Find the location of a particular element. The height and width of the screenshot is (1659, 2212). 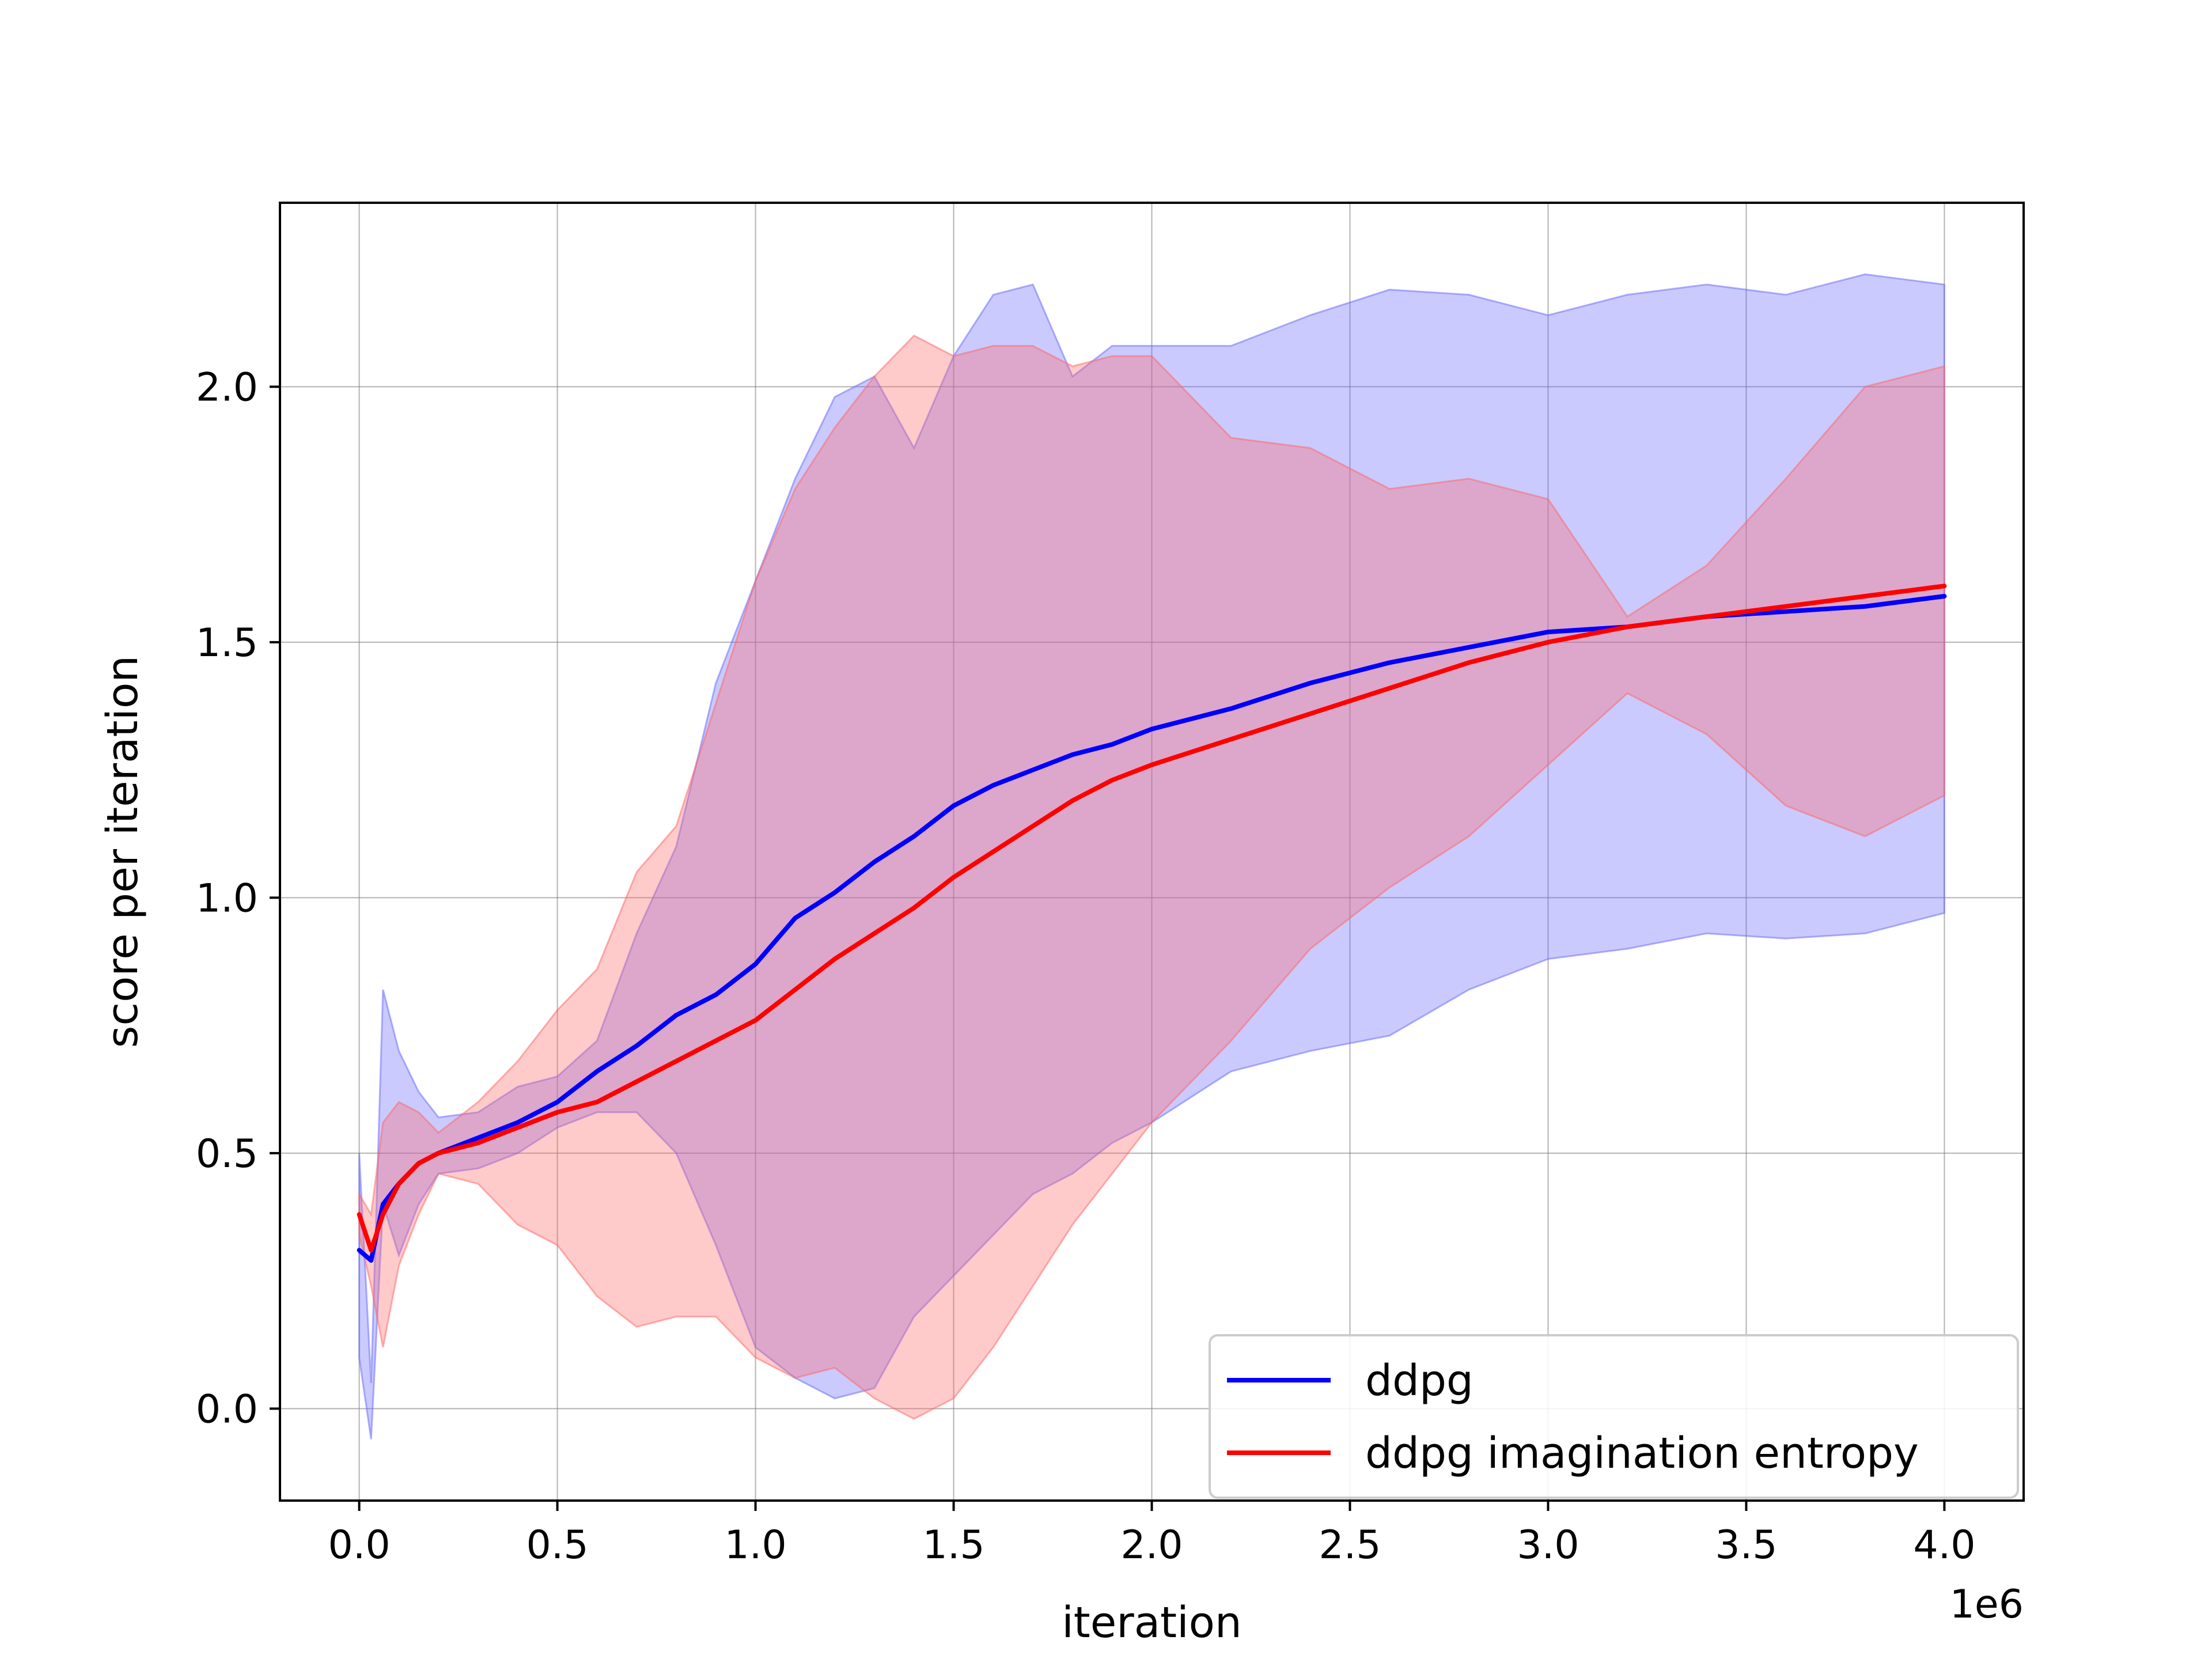

x-tick-label-2: 1.0 is located at coordinates (755, 1545).